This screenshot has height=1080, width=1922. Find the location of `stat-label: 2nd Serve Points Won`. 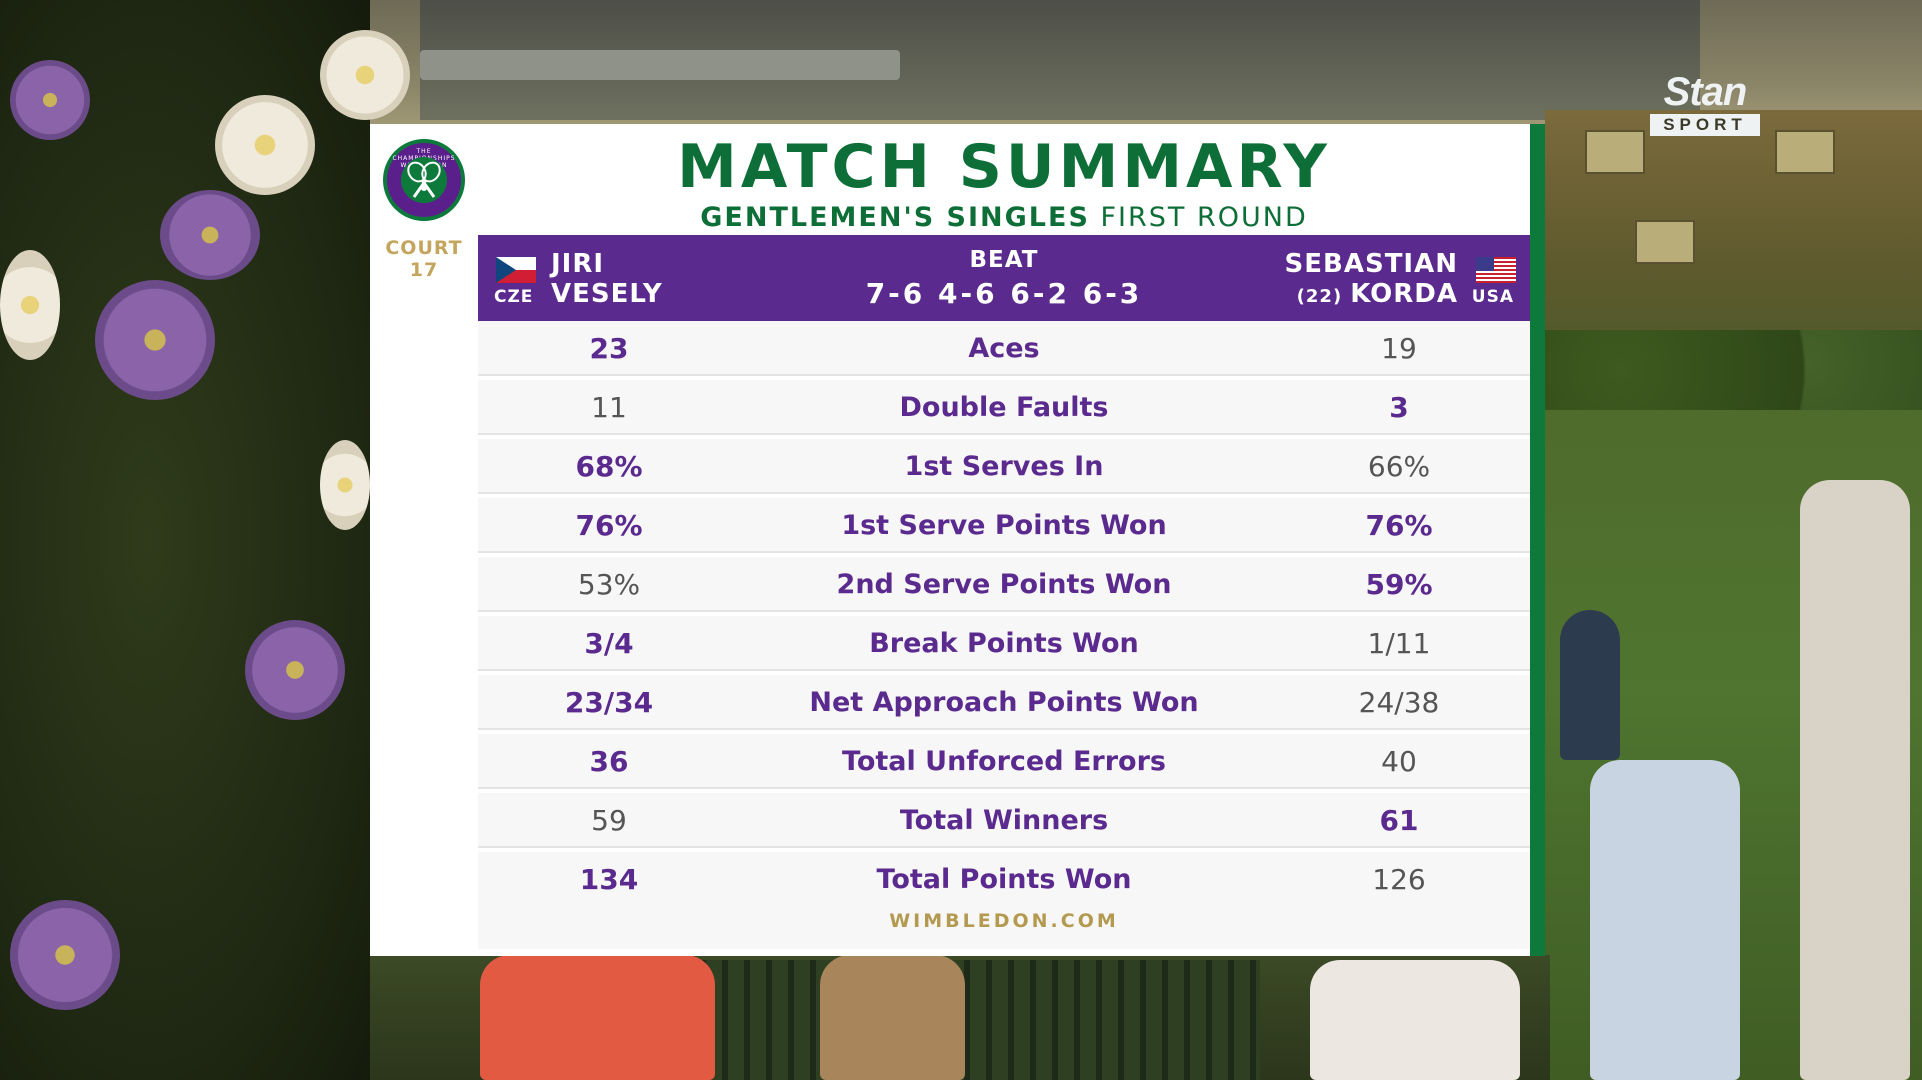

stat-label: 2nd Serve Points Won is located at coordinates (1004, 584).